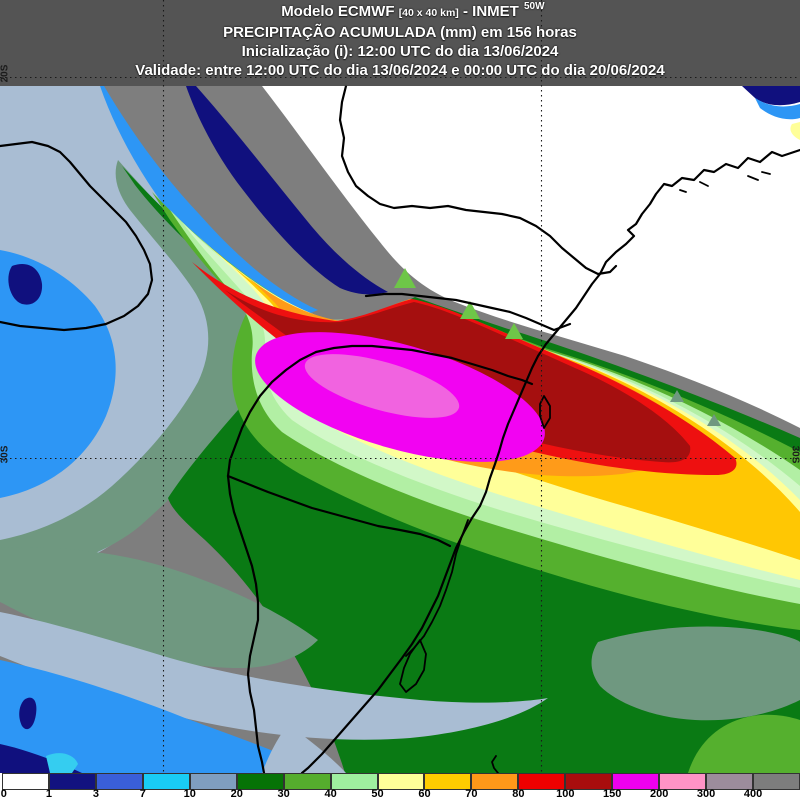 Image resolution: width=800 pixels, height=799 pixels. Describe the element at coordinates (424, 365) in the screenshot. I see `border-sc-rs` at that location.